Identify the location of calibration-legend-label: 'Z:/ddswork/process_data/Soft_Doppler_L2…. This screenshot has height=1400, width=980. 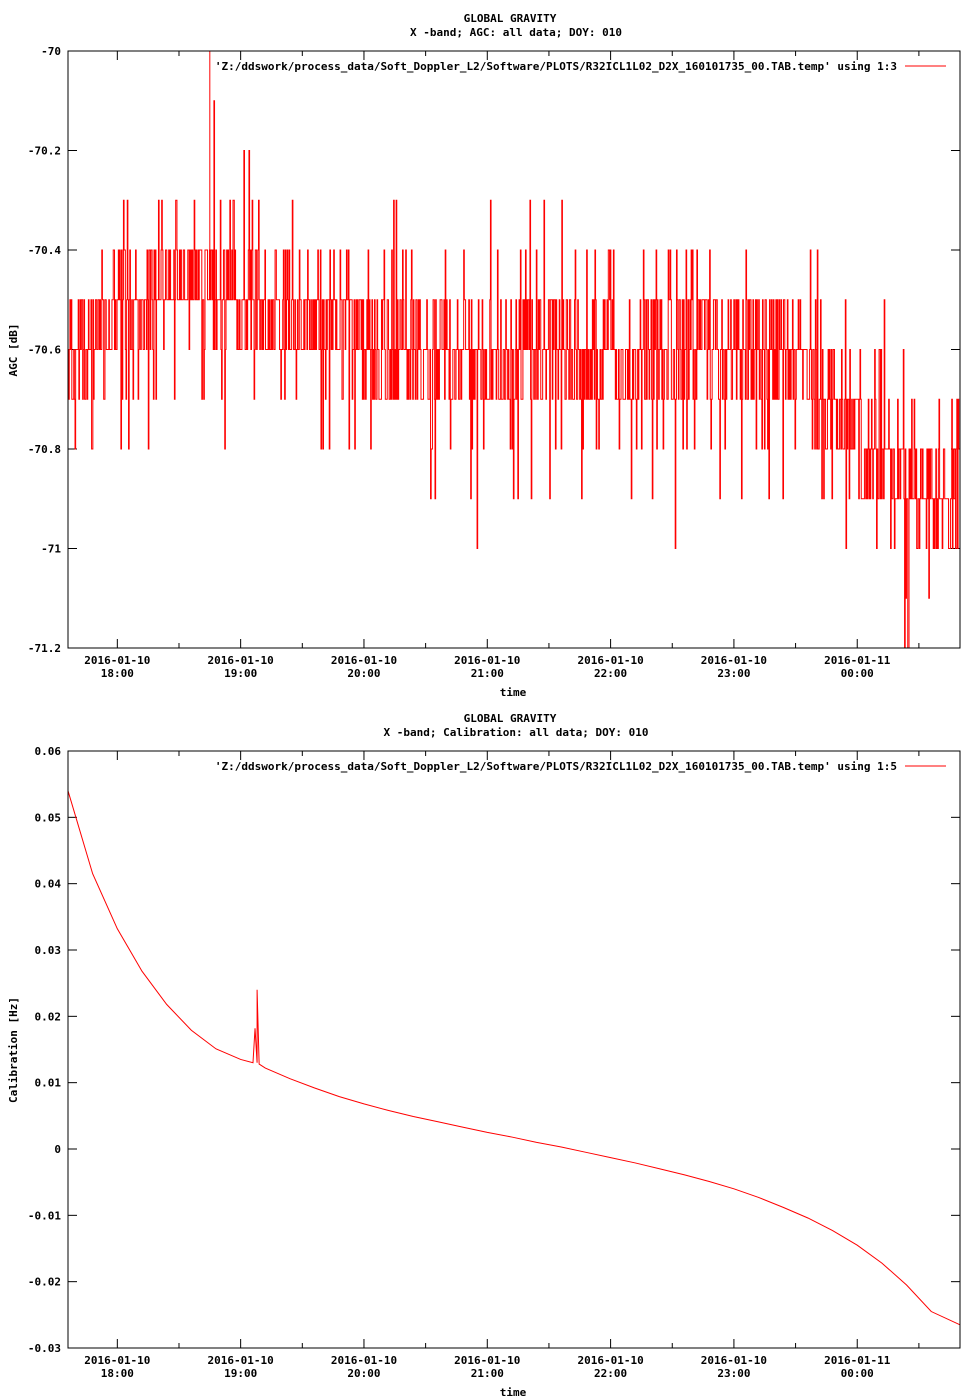
(556, 766).